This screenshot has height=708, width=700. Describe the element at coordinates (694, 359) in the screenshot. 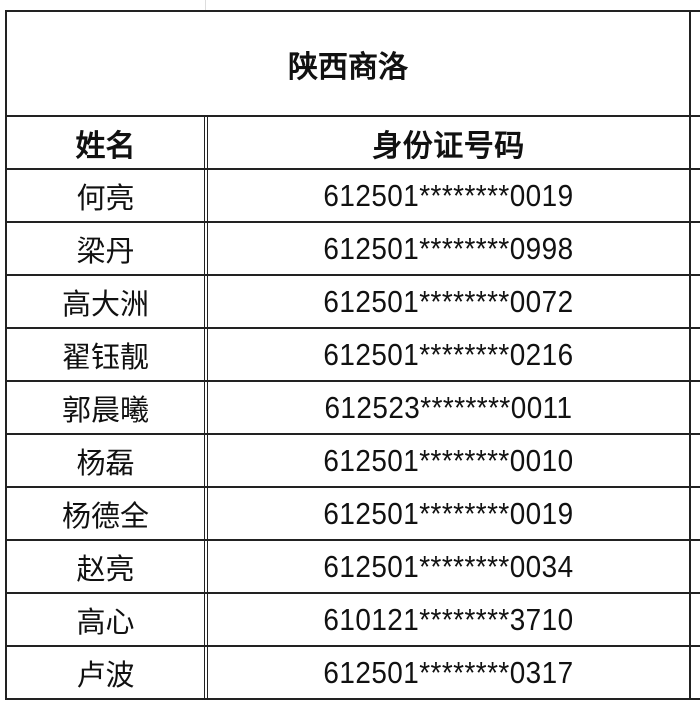

I see `adjacent-column` at that location.